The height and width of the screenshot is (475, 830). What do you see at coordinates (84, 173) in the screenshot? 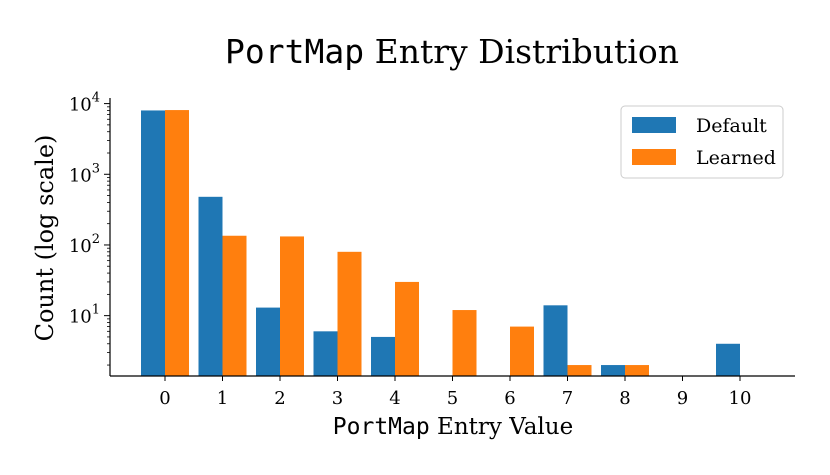
I see `y-tick-label-3: 10³` at bounding box center [84, 173].